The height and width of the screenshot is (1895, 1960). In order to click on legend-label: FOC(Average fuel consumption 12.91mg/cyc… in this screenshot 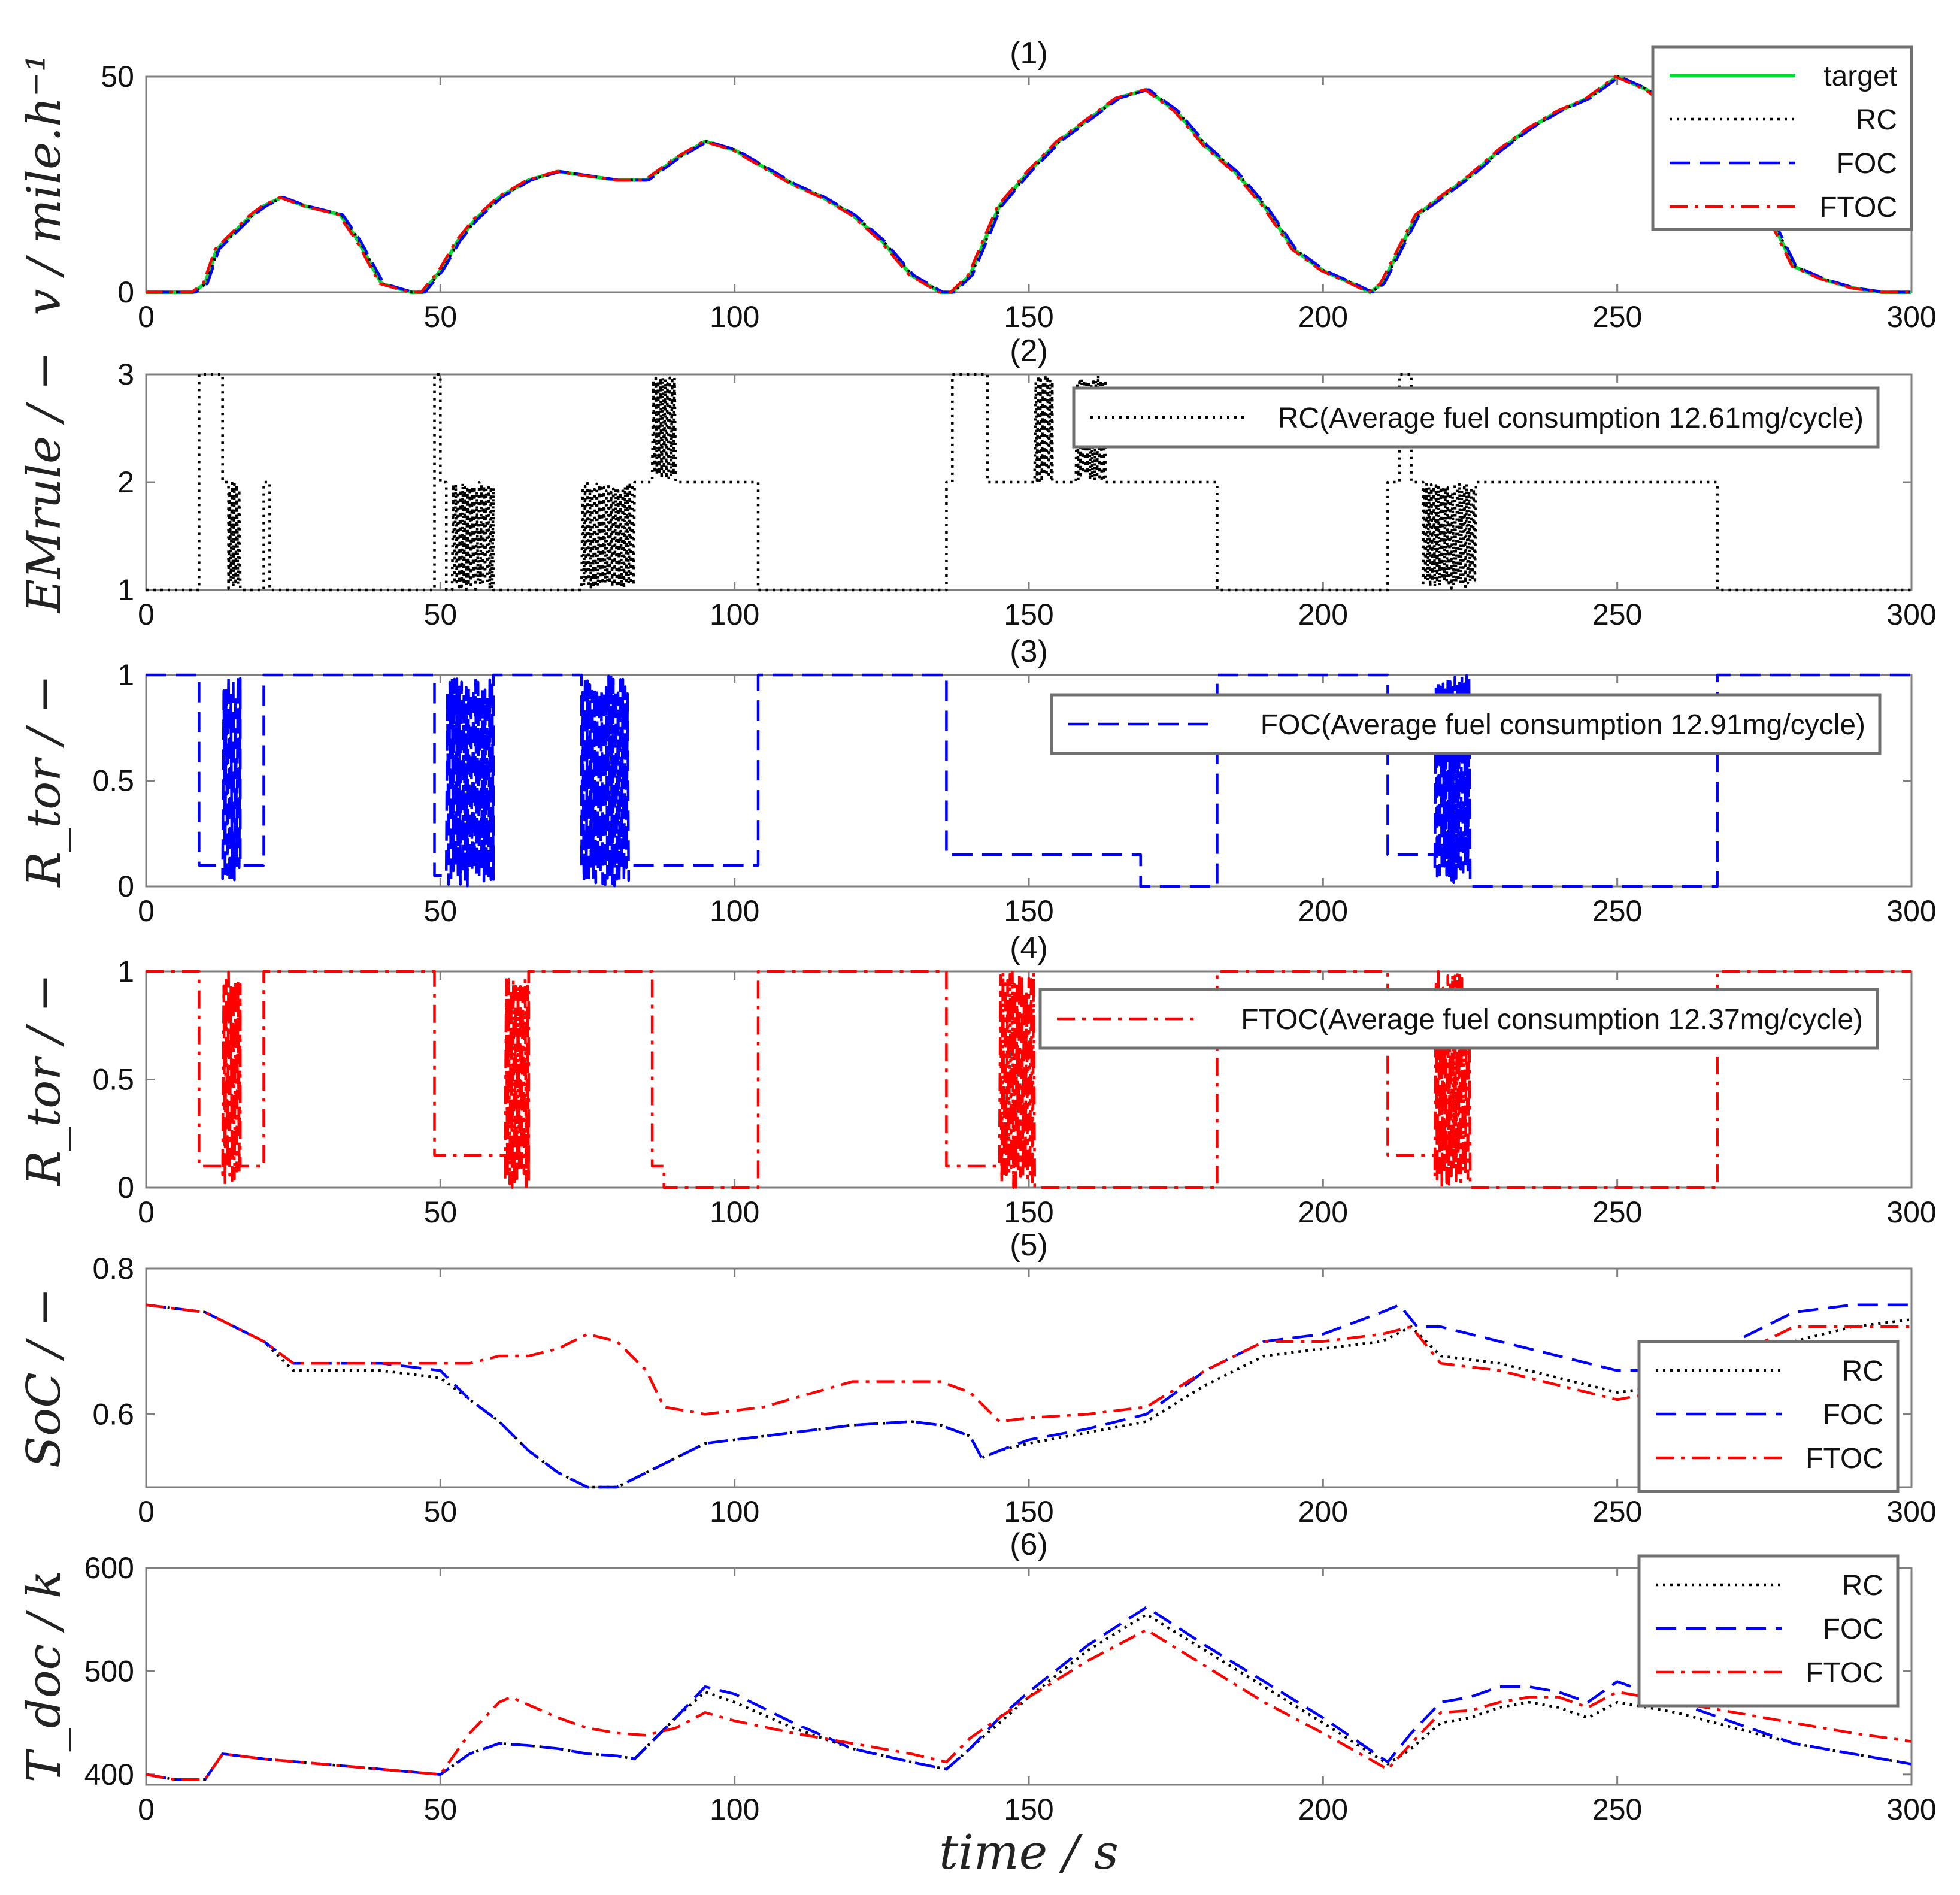, I will do `click(1563, 725)`.